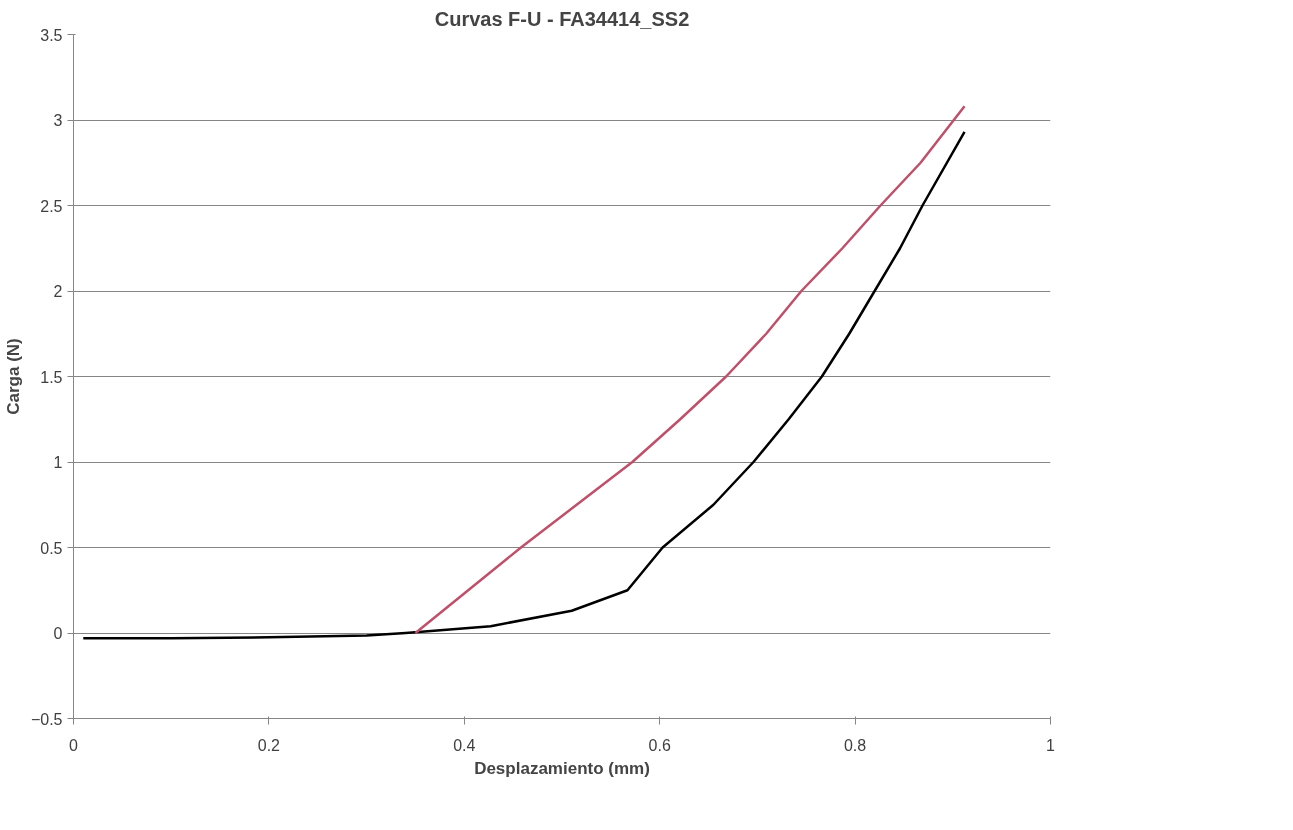 The height and width of the screenshot is (830, 1293). What do you see at coordinates (269, 745) in the screenshot?
I see `x-tick-label: 0.2` at bounding box center [269, 745].